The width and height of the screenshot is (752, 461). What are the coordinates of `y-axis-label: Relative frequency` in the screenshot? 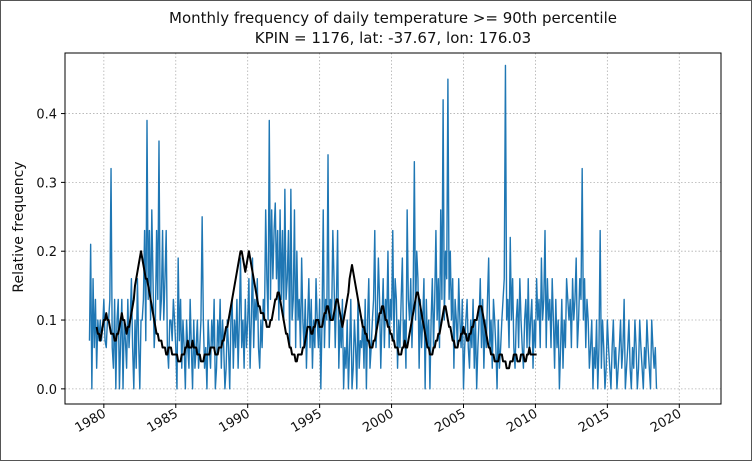 It's located at (19, 227).